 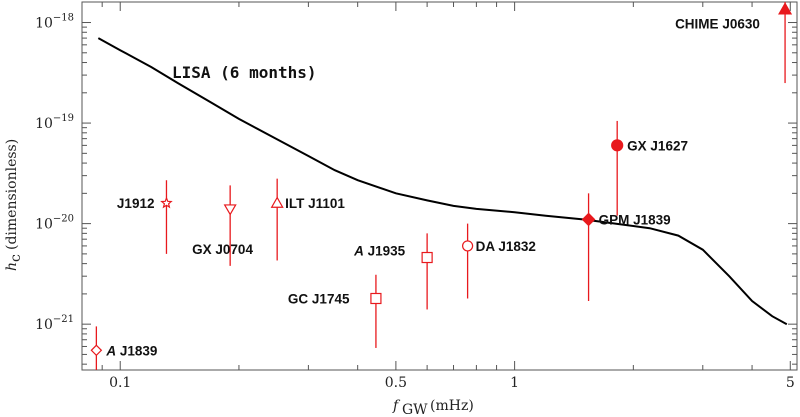 What do you see at coordinates (145, 217) in the screenshot?
I see `source-0: J1912` at bounding box center [145, 217].